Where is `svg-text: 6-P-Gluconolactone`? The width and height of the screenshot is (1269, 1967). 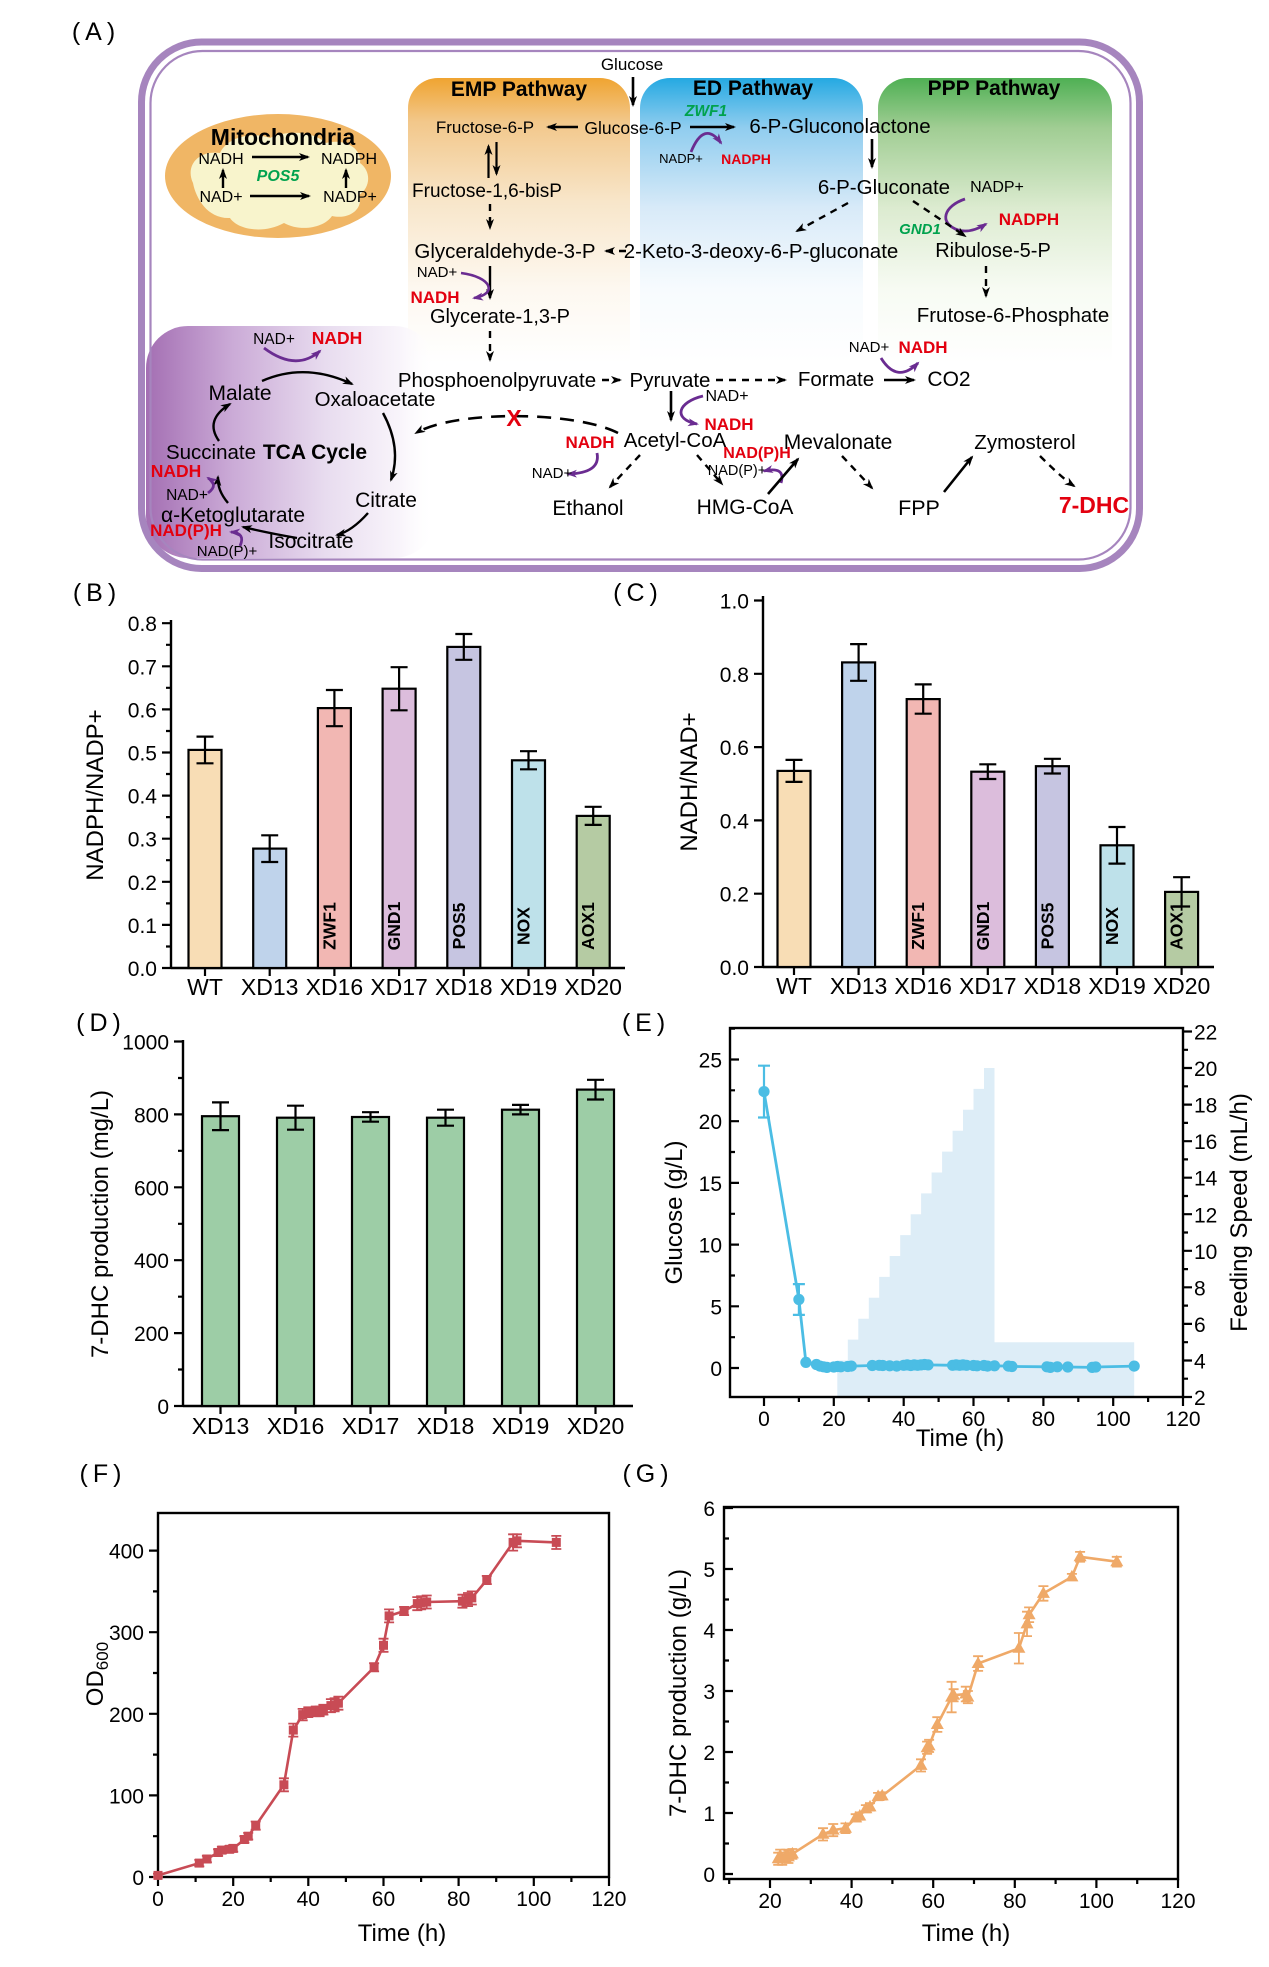 svg-text: 6-P-Gluconolactone is located at coordinates (839, 126).